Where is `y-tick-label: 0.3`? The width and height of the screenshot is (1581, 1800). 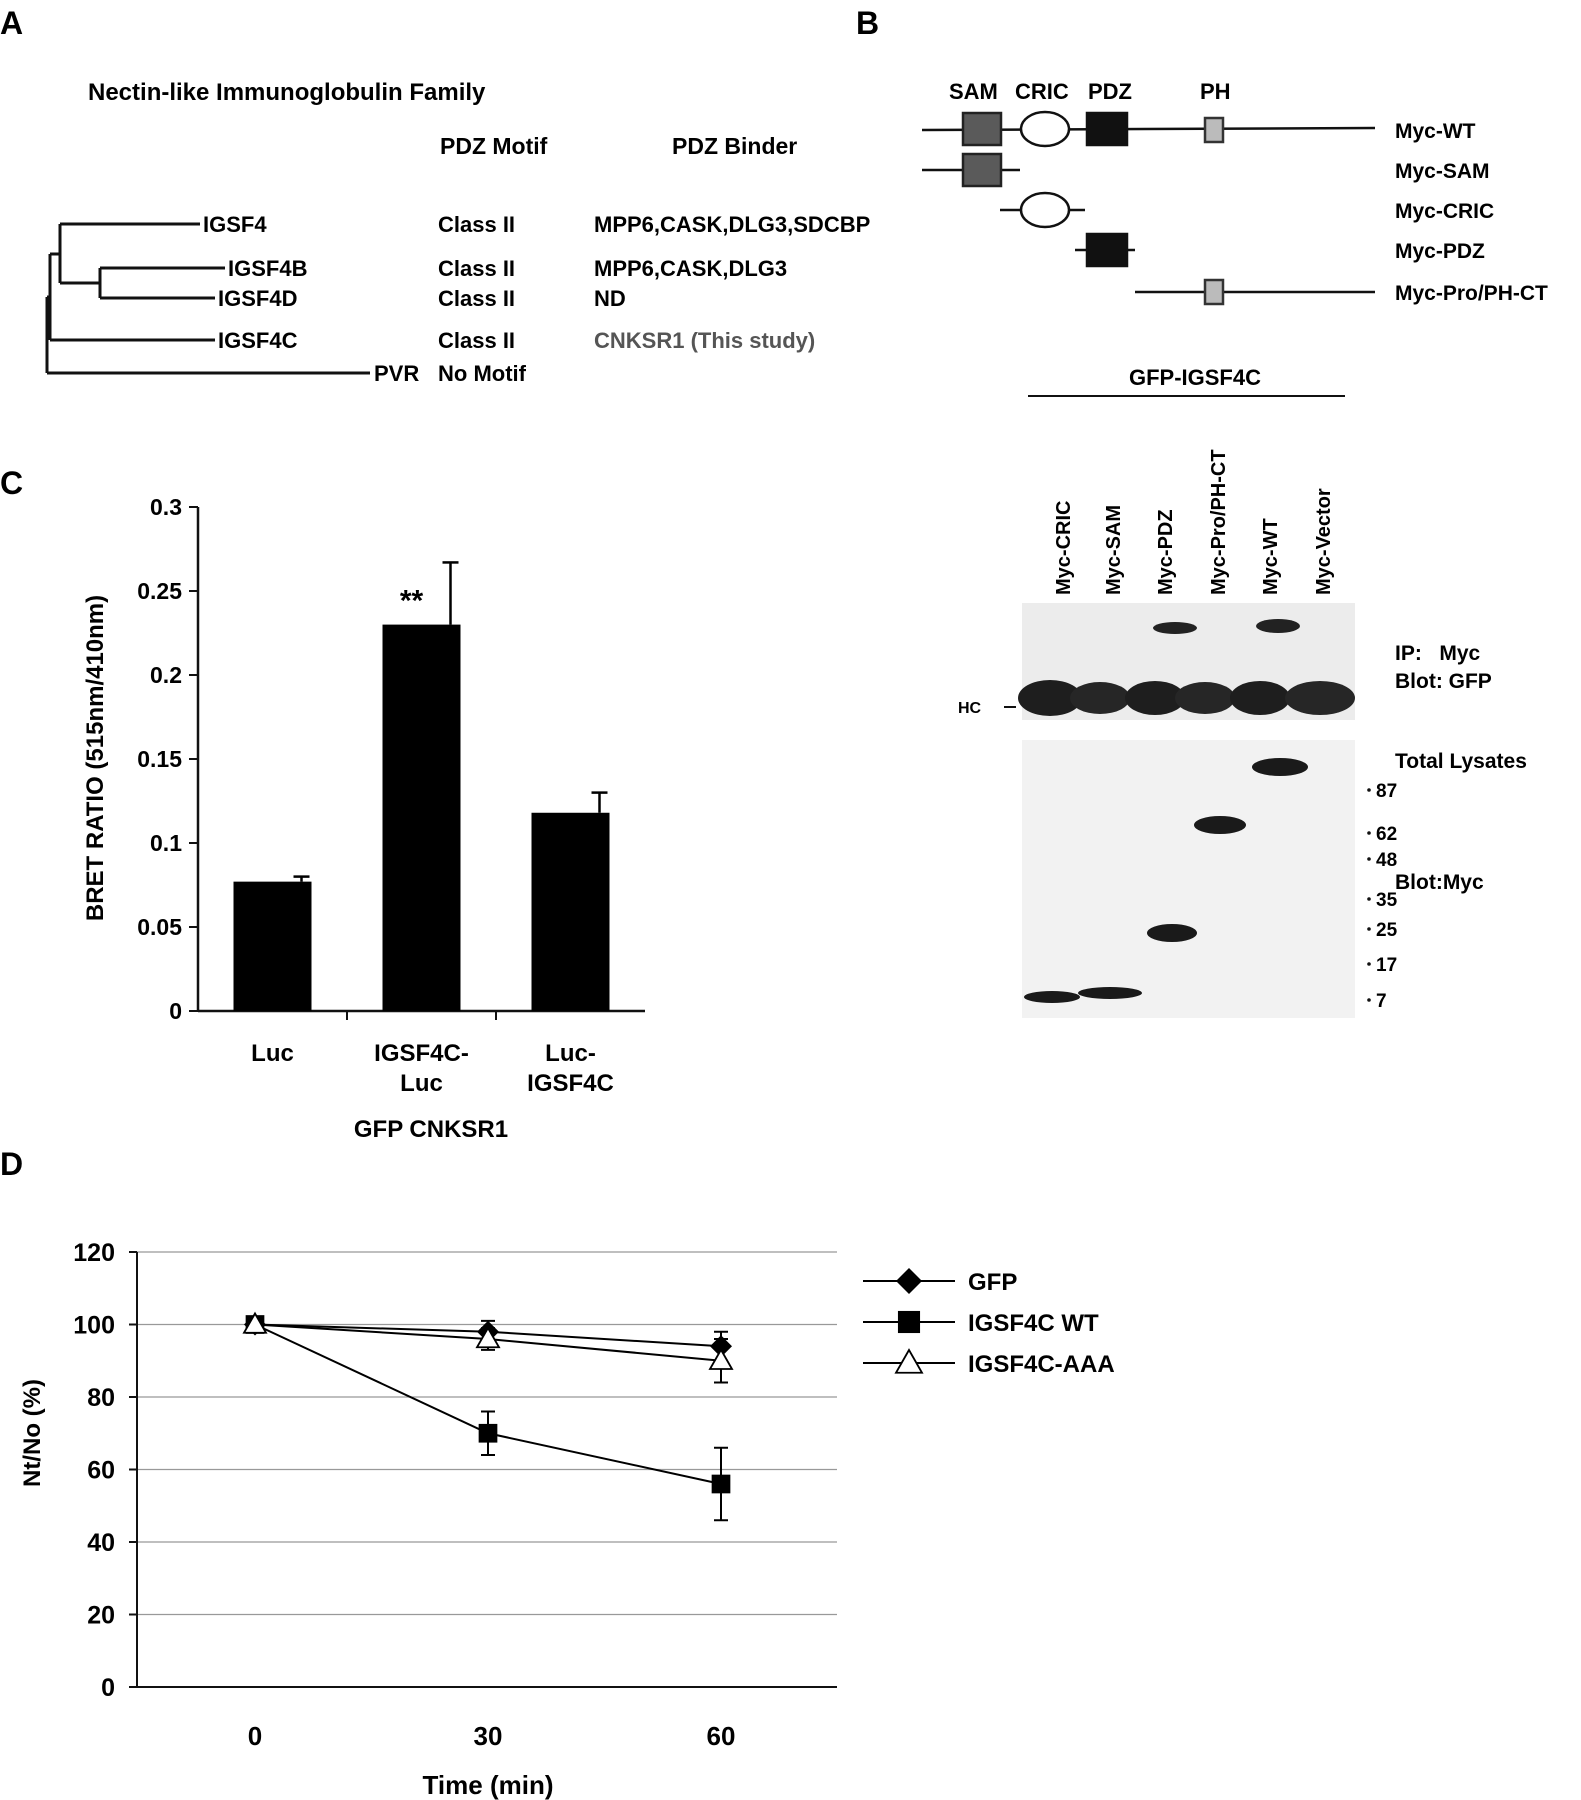 y-tick-label: 0.3 is located at coordinates (166, 507).